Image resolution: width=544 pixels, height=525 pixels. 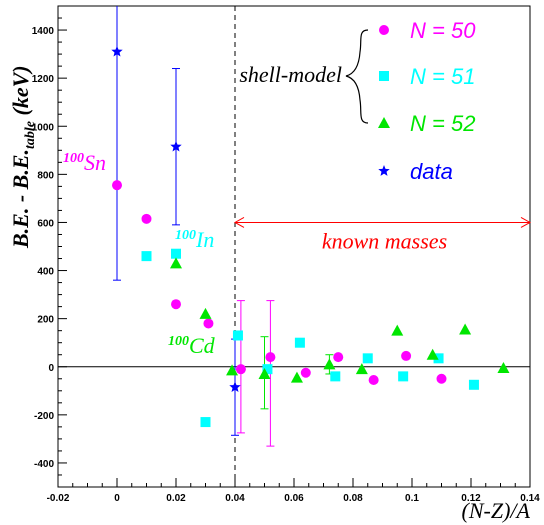 What do you see at coordinates (471, 498) in the screenshot?
I see `x-tick-label: 0.12` at bounding box center [471, 498].